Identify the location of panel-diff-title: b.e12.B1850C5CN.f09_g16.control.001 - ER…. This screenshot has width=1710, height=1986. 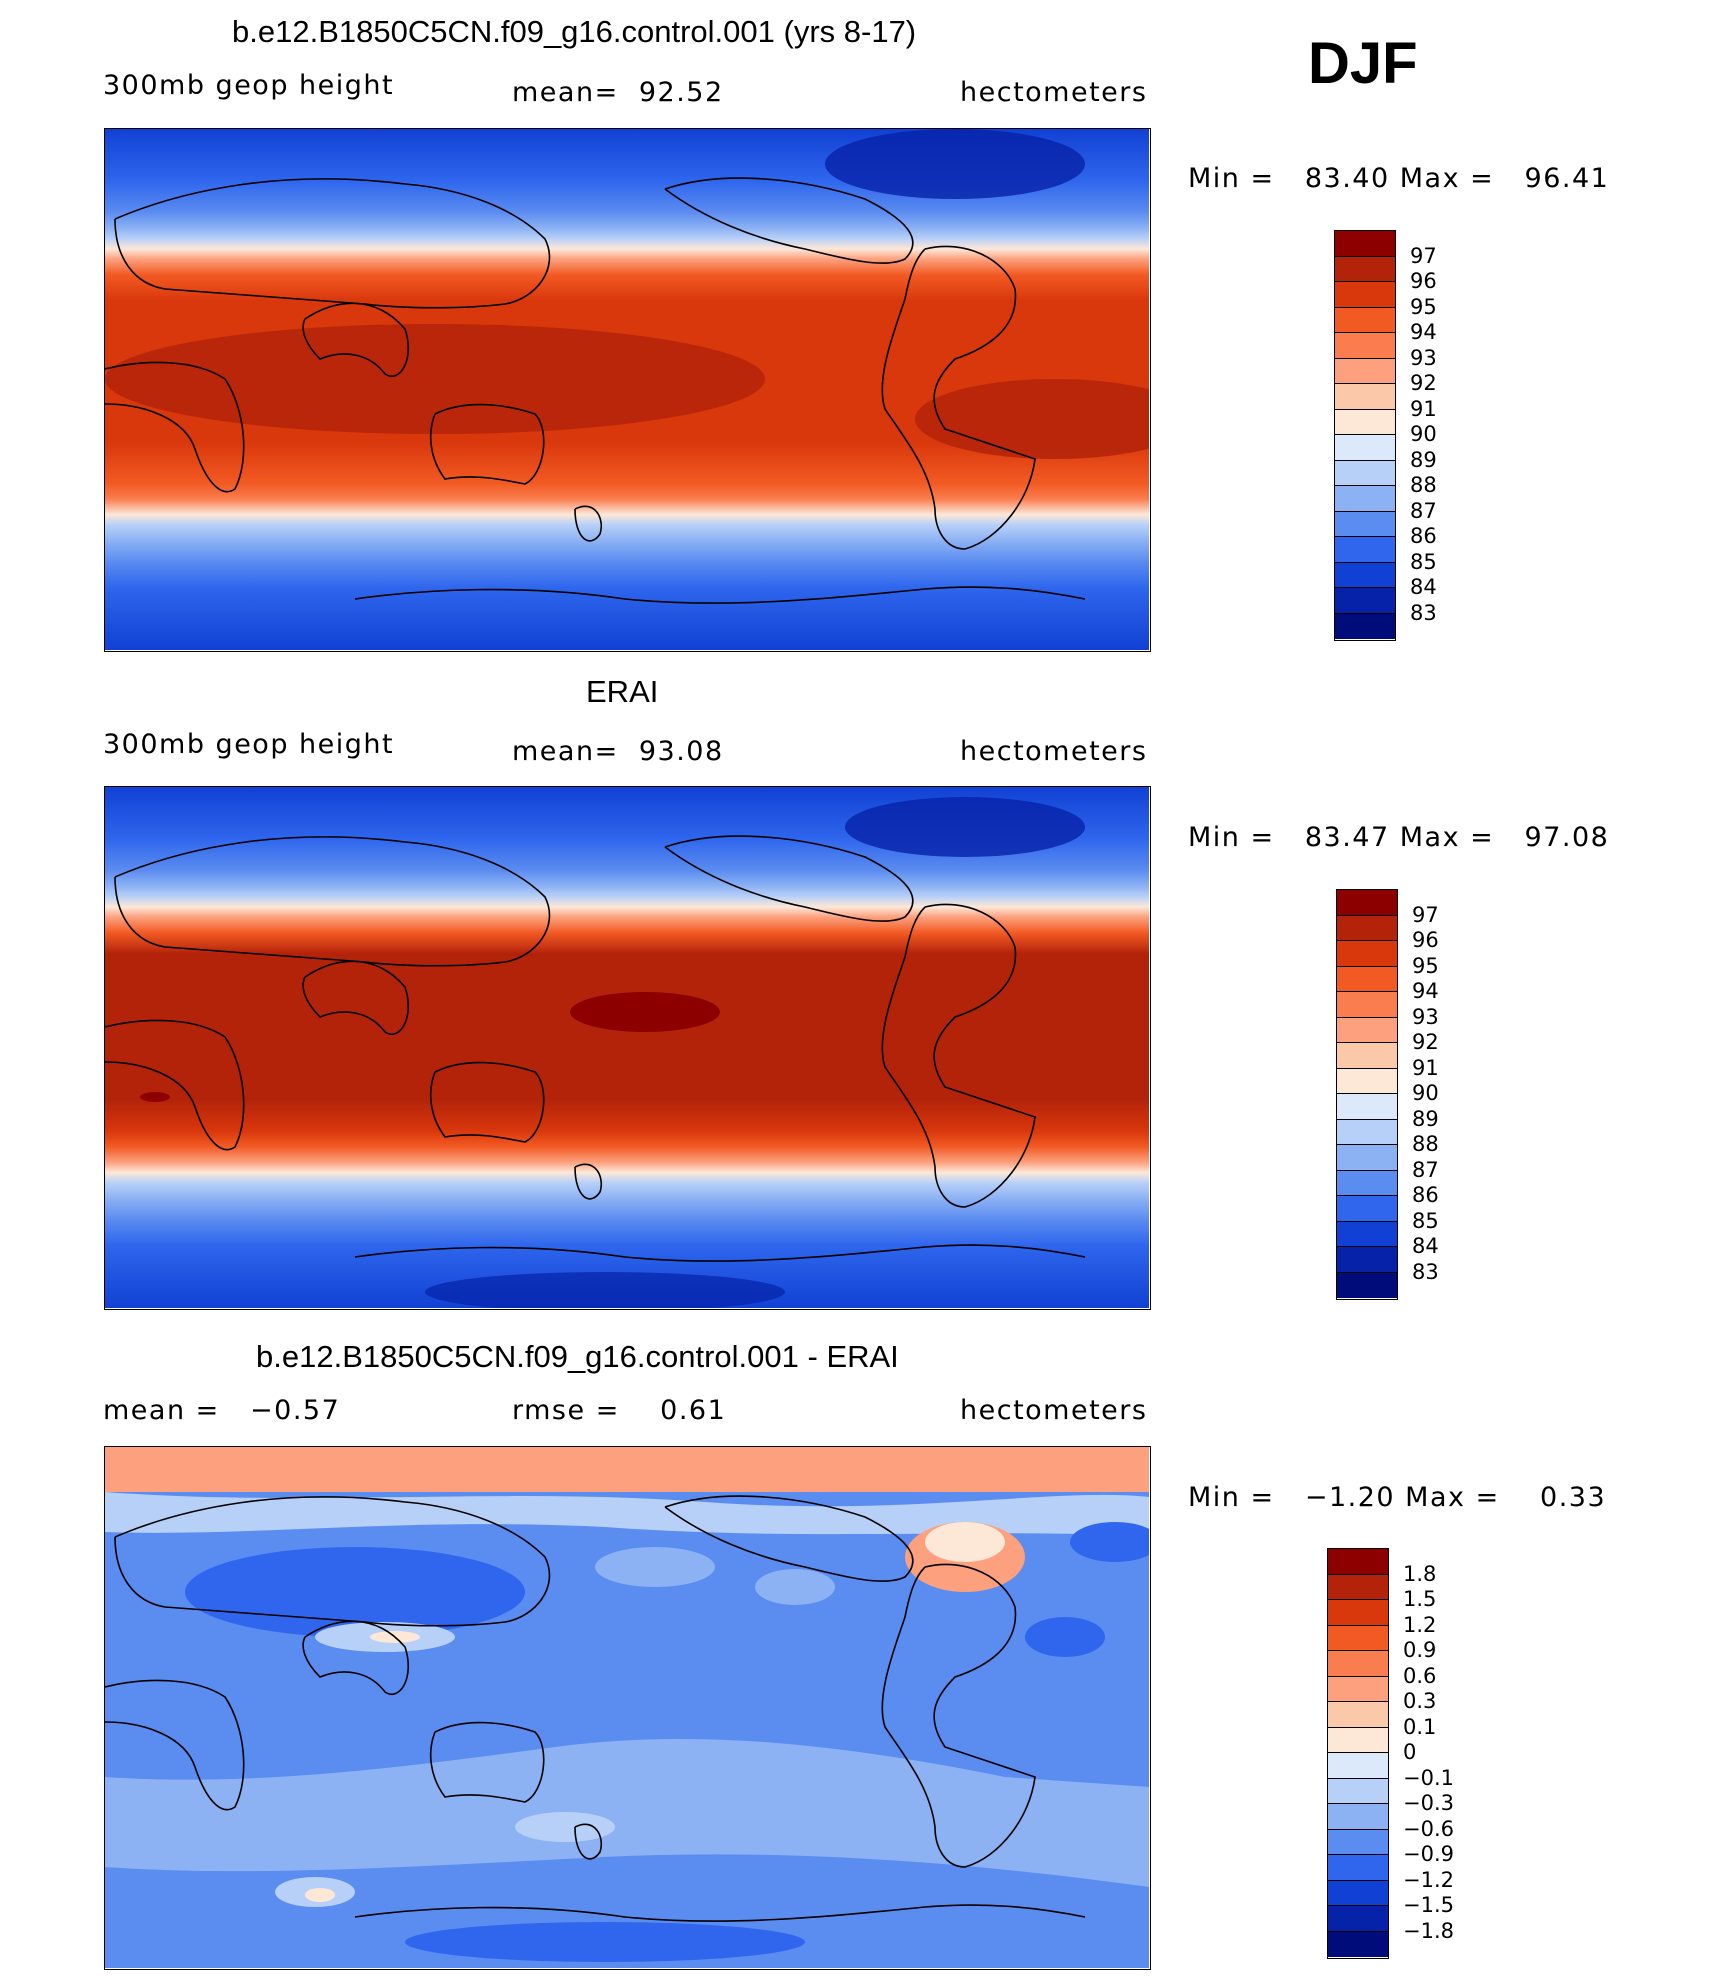
(577, 1356).